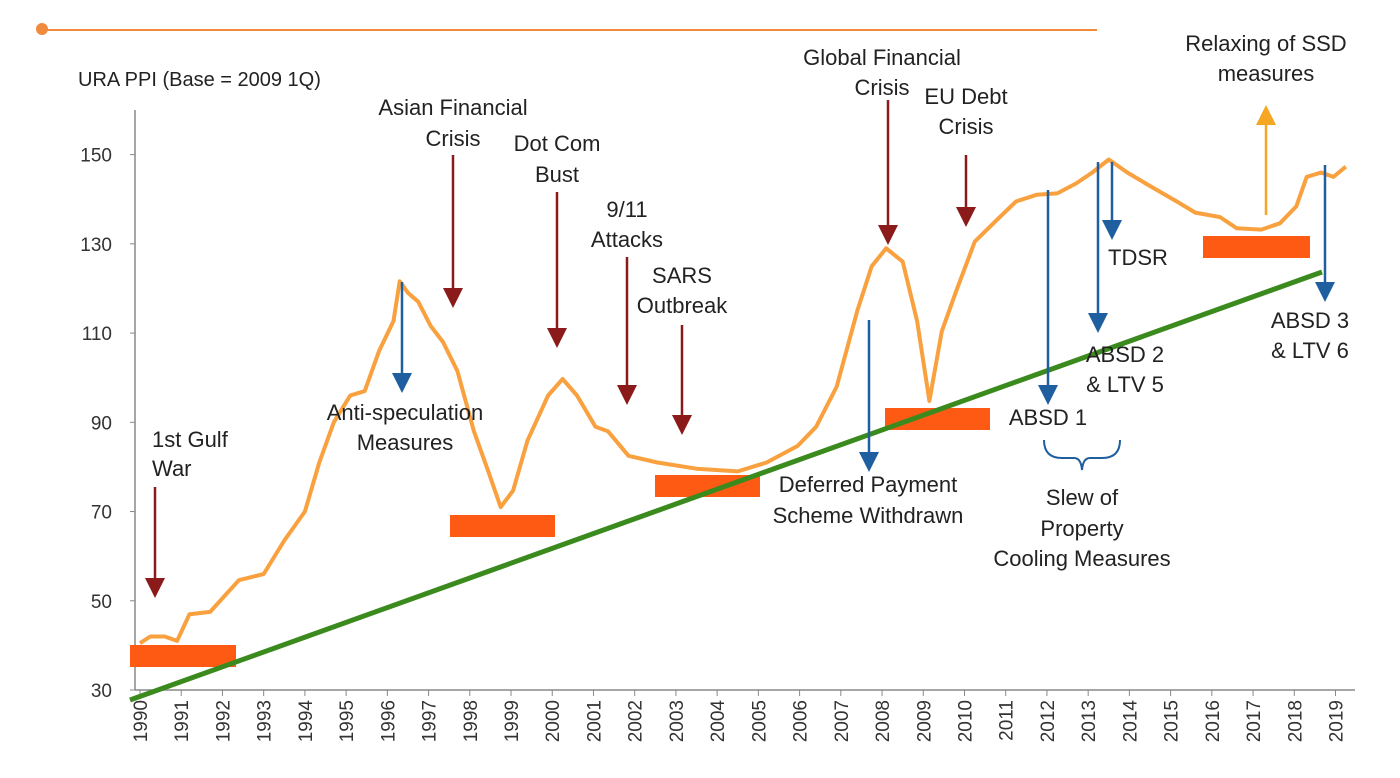  What do you see at coordinates (223, 721) in the screenshot?
I see `x-tick-label: 1992` at bounding box center [223, 721].